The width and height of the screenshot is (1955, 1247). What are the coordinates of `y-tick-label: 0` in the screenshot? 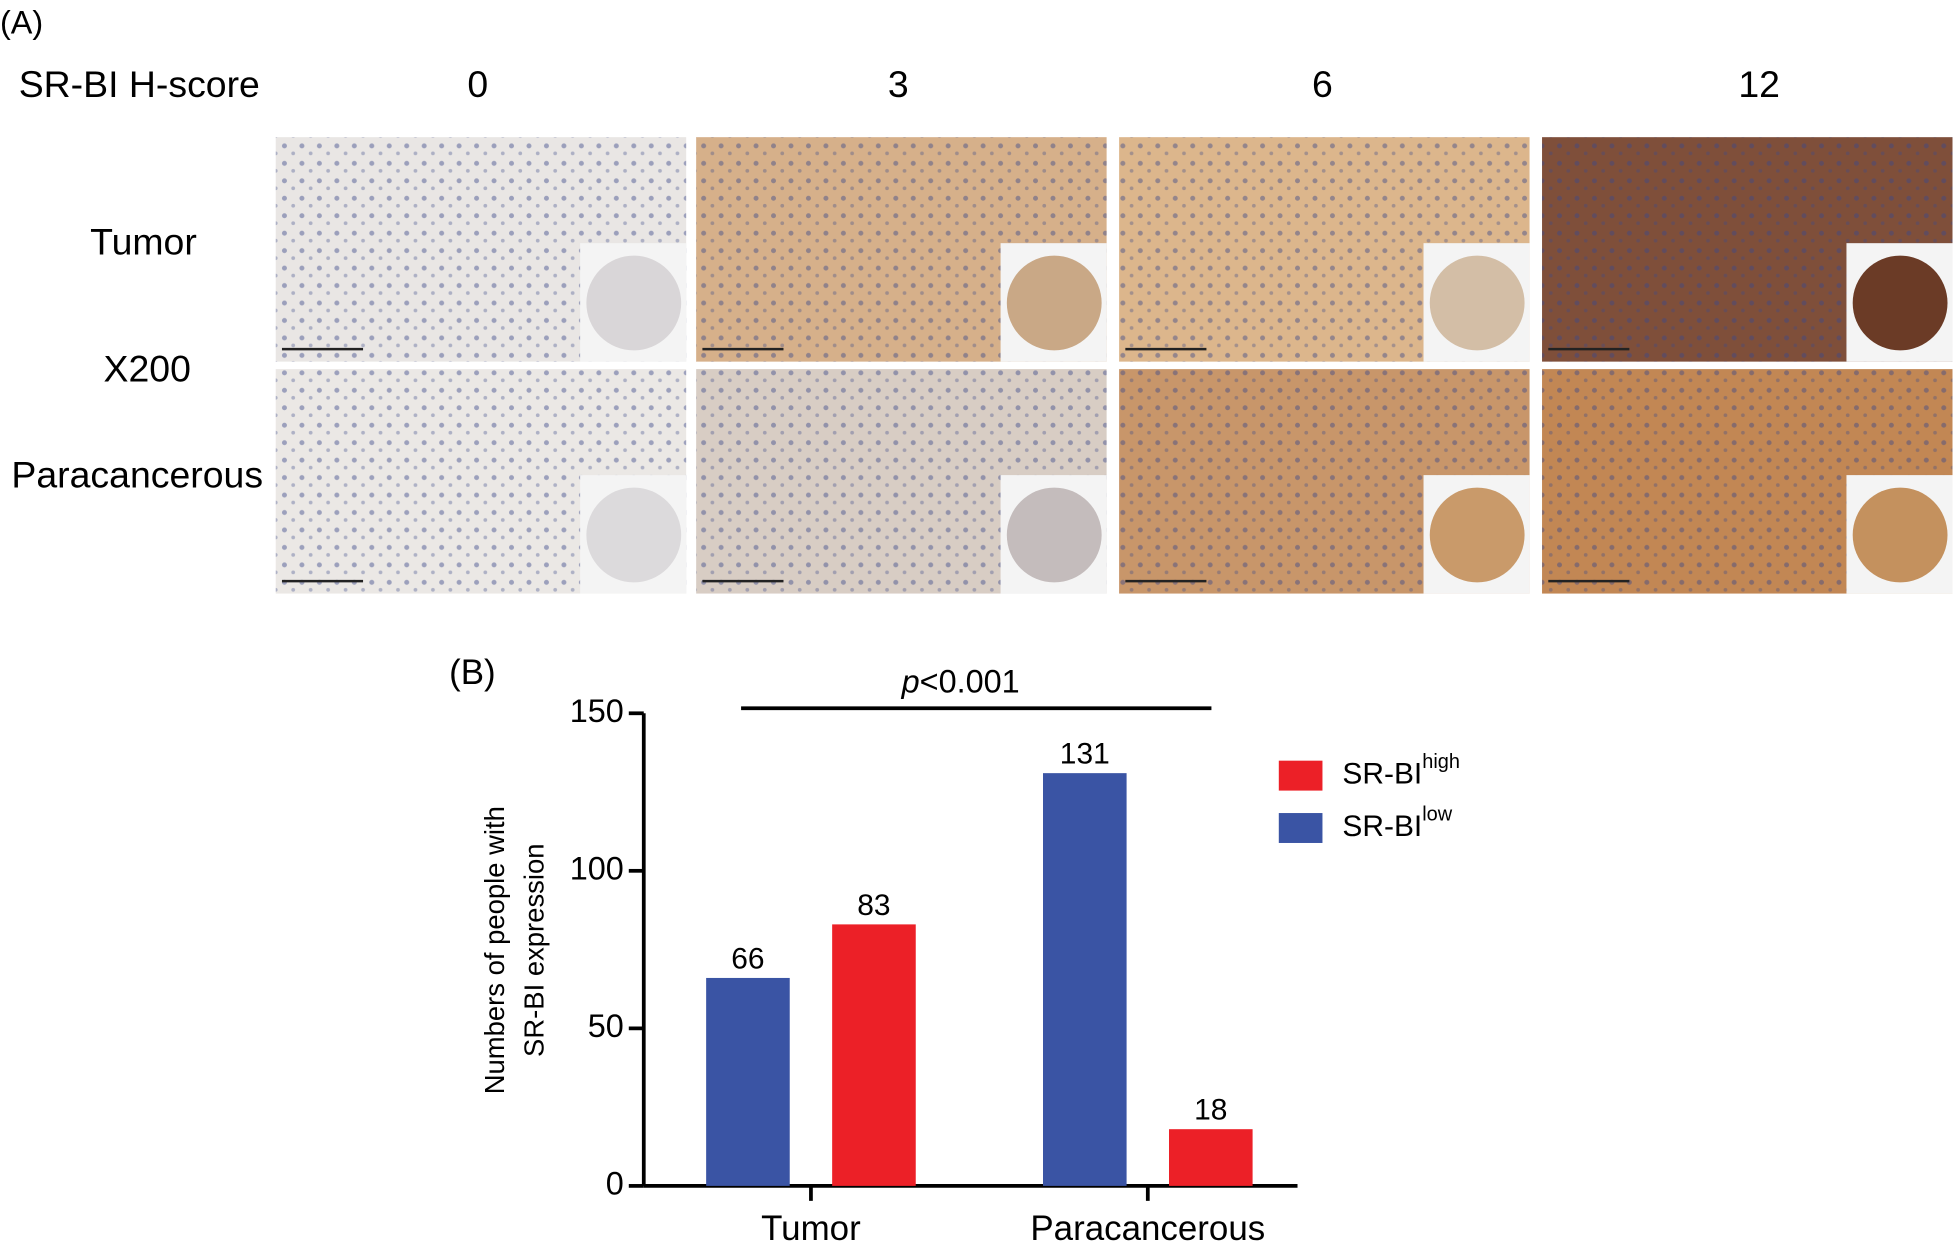 It's located at (615, 1183).